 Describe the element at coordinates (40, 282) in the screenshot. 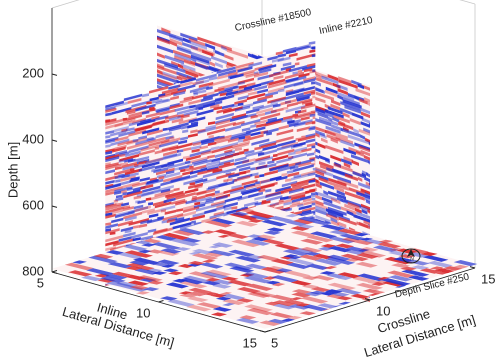

I see `x-tick-label: 5` at that location.